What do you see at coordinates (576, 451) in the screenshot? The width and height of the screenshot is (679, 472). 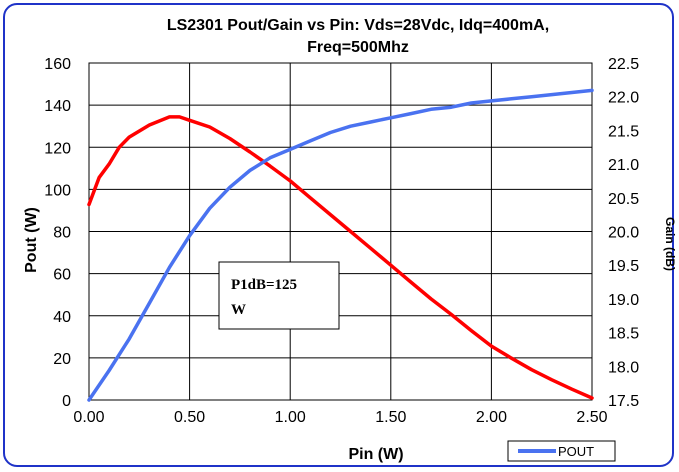 I see `legend-label-pout: POUT` at bounding box center [576, 451].